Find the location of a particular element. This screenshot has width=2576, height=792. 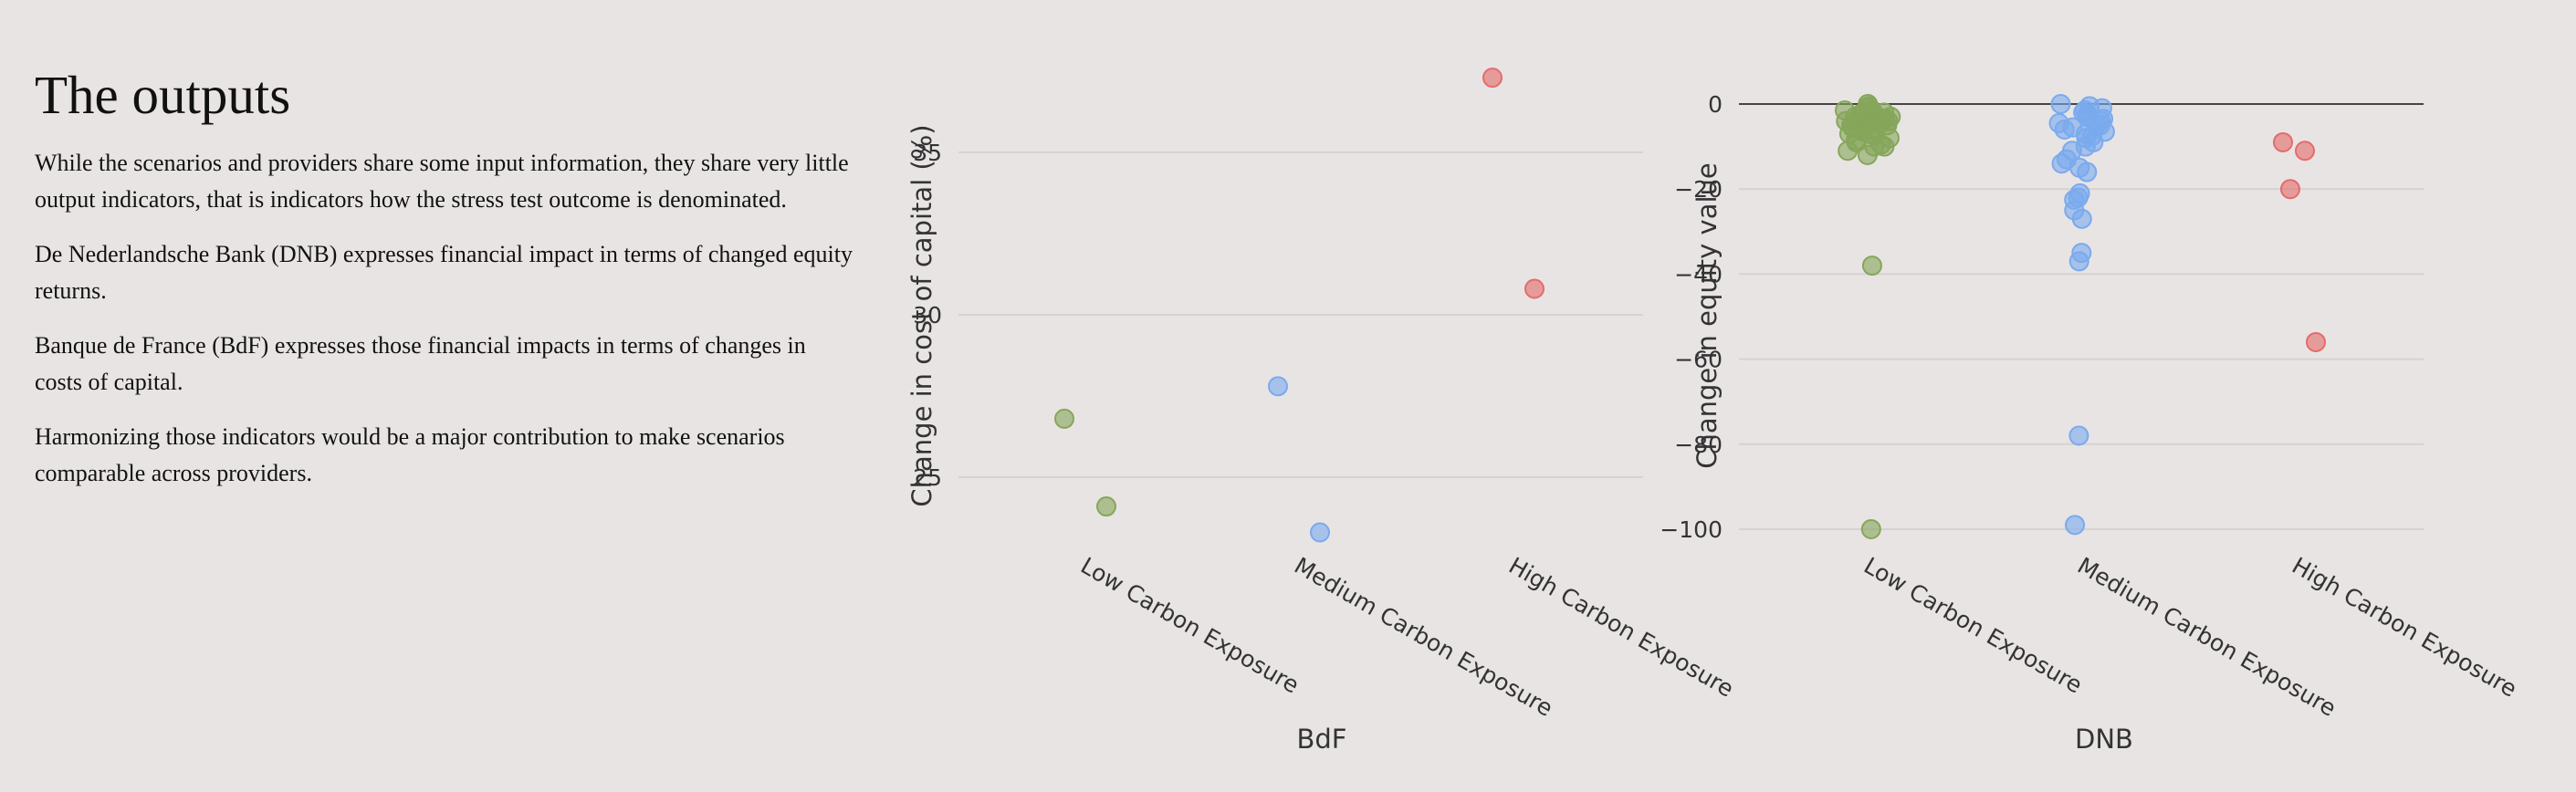

y-tick-label: 30 is located at coordinates (927, 315).